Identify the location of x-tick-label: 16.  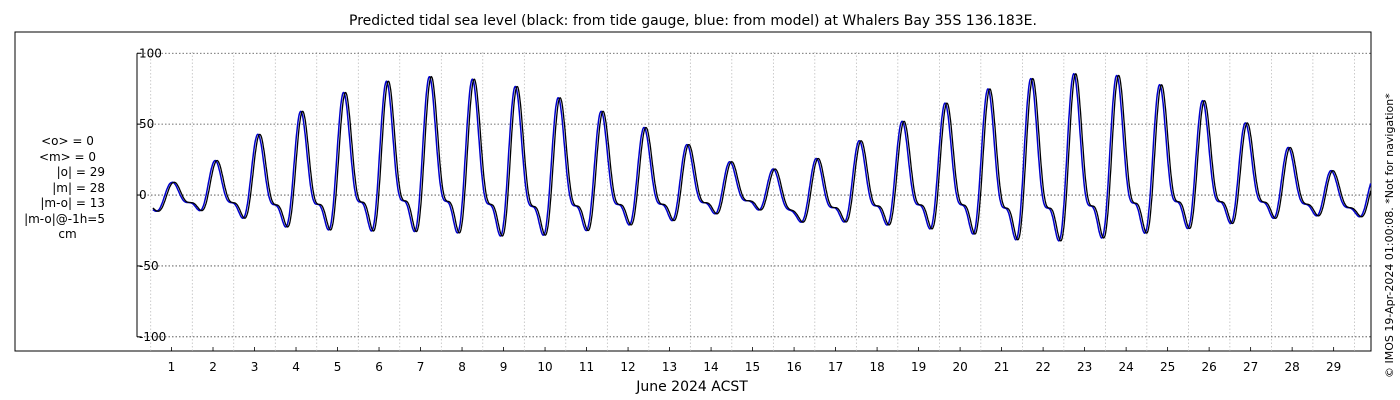
(793, 367).